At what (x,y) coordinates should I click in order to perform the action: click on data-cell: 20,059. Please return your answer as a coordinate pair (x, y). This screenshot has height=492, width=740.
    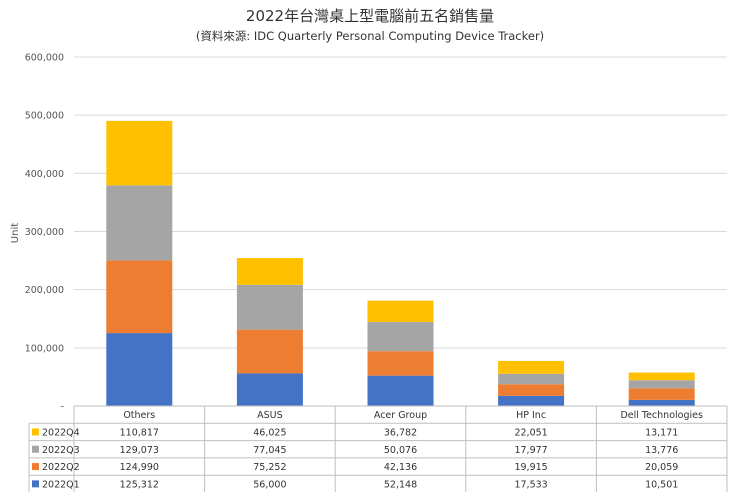
    Looking at the image, I should click on (661, 467).